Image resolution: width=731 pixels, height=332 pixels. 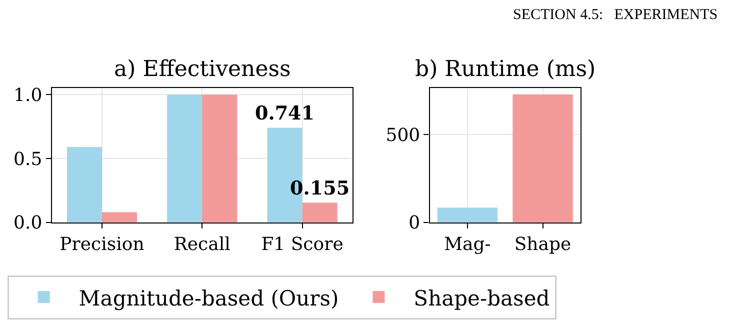 What do you see at coordinates (403, 135) in the screenshot?
I see `y-tick-label: 500` at bounding box center [403, 135].